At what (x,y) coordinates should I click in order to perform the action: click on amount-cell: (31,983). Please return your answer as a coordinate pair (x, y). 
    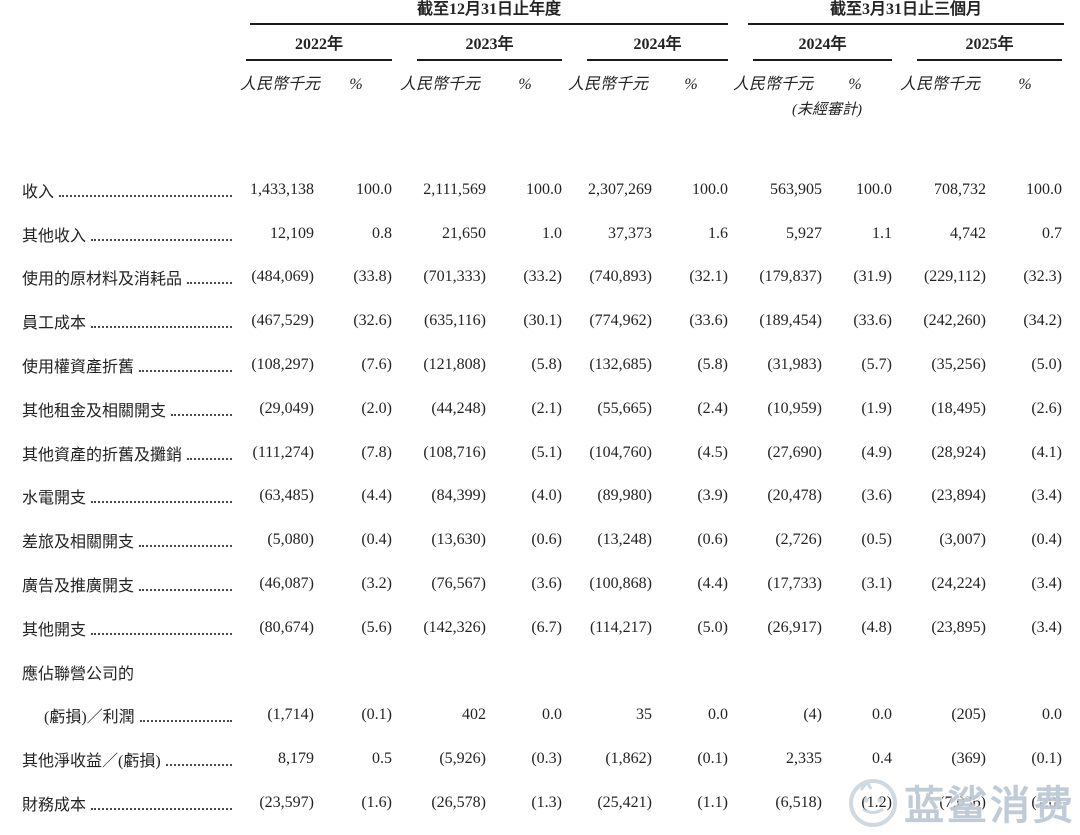
    Looking at the image, I should click on (794, 365).